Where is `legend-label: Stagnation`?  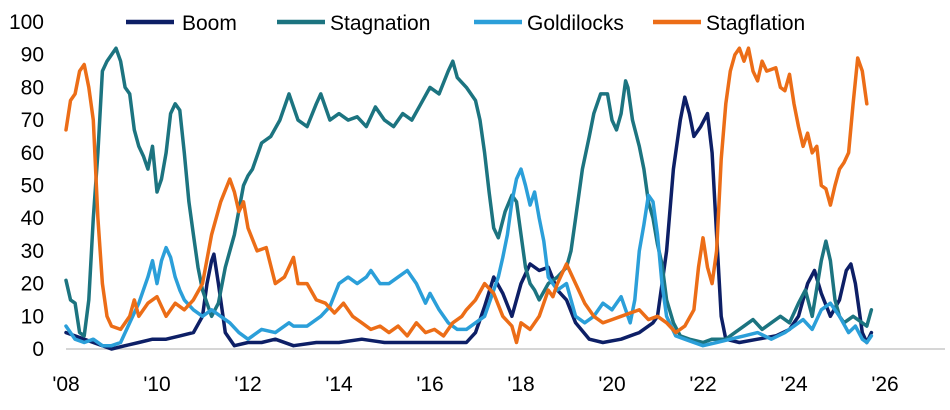
legend-label: Stagnation is located at coordinates (380, 23).